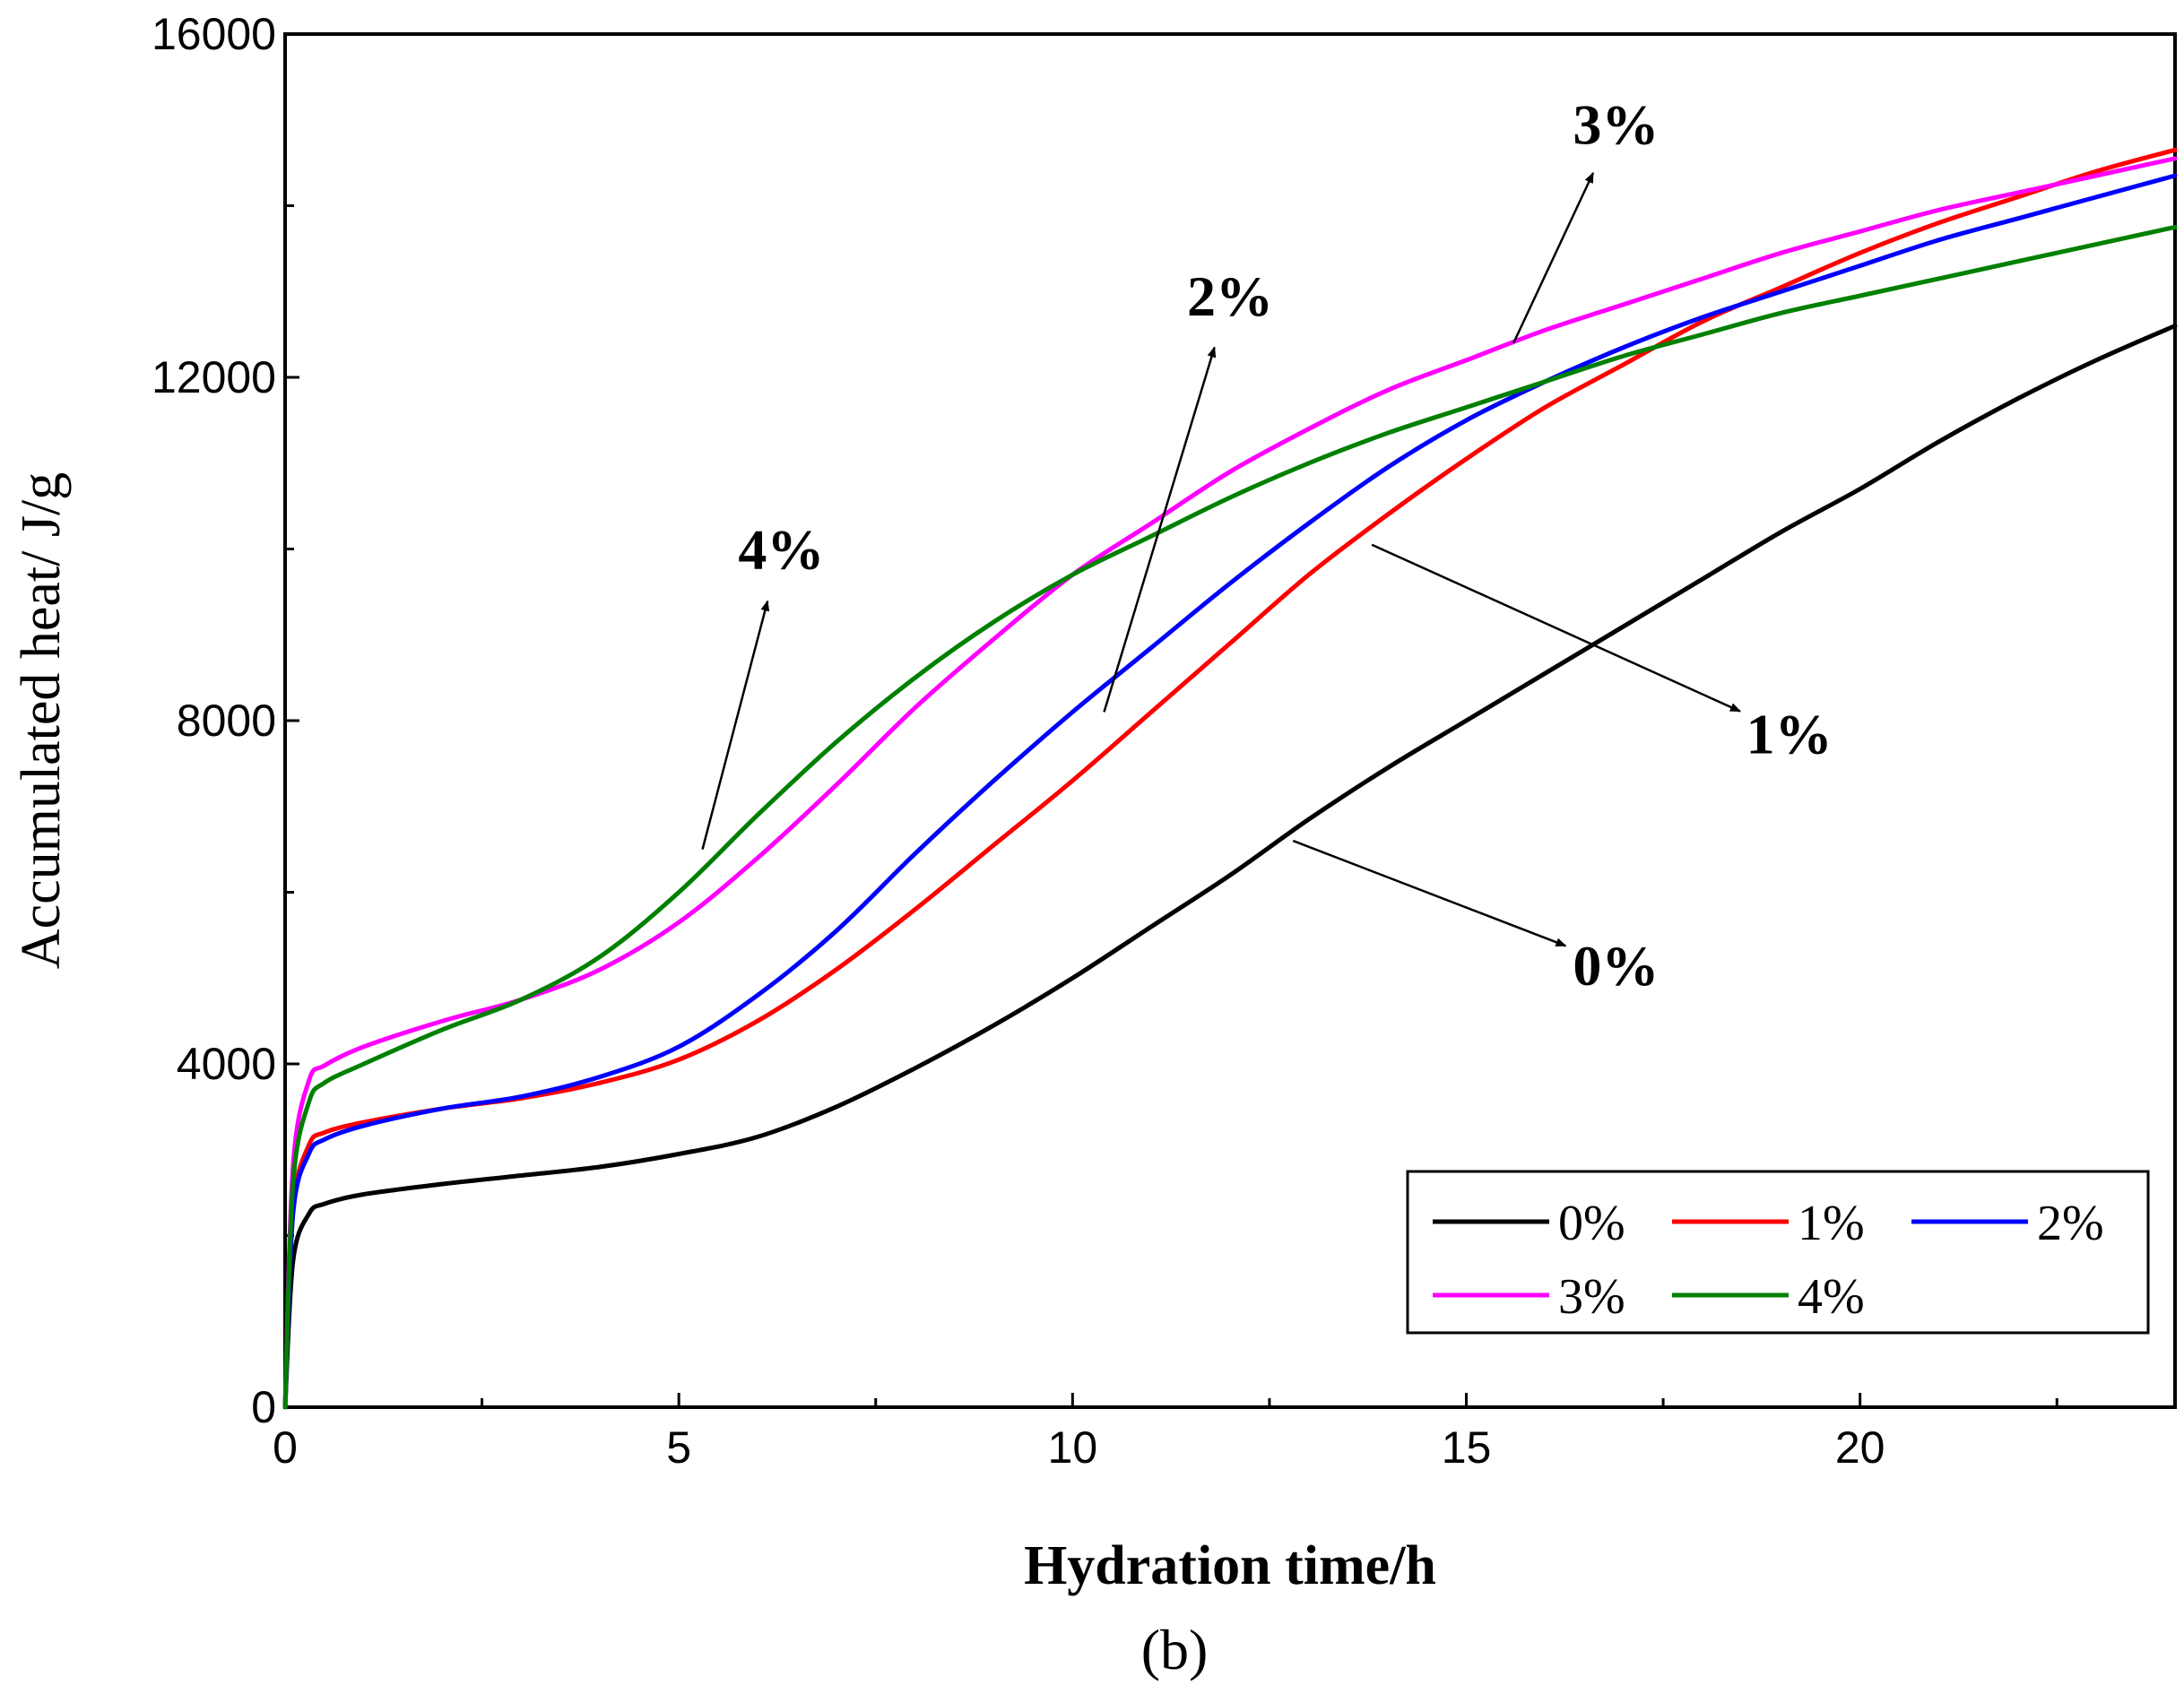 This screenshot has width=2184, height=1694. What do you see at coordinates (1591, 1223) in the screenshot?
I see `legend-label: 0%` at bounding box center [1591, 1223].